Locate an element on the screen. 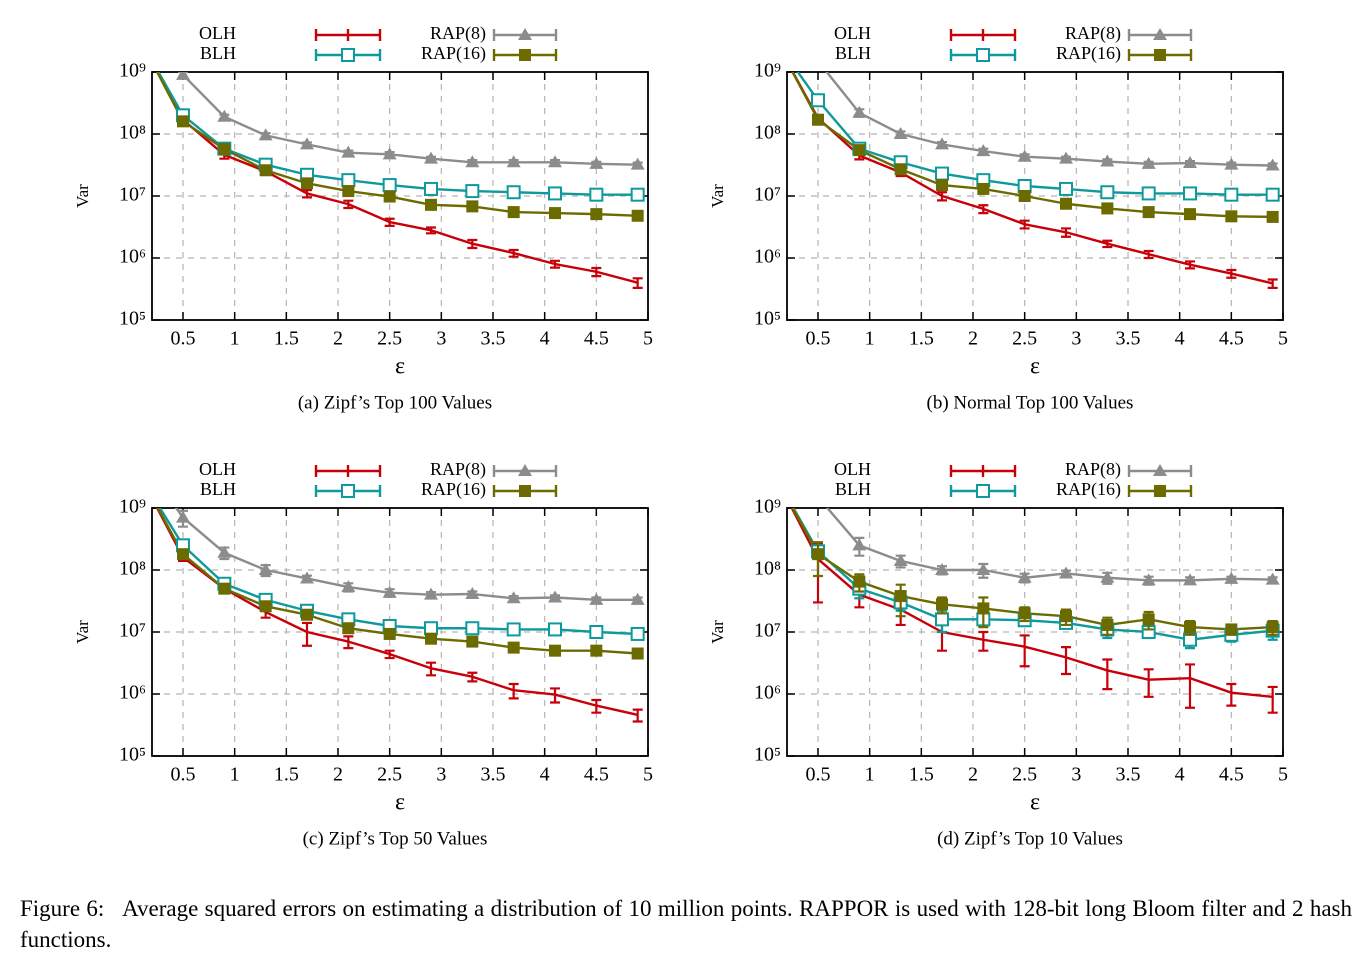 This screenshot has height=968, width=1372. x-tick-label: 1 is located at coordinates (870, 775).